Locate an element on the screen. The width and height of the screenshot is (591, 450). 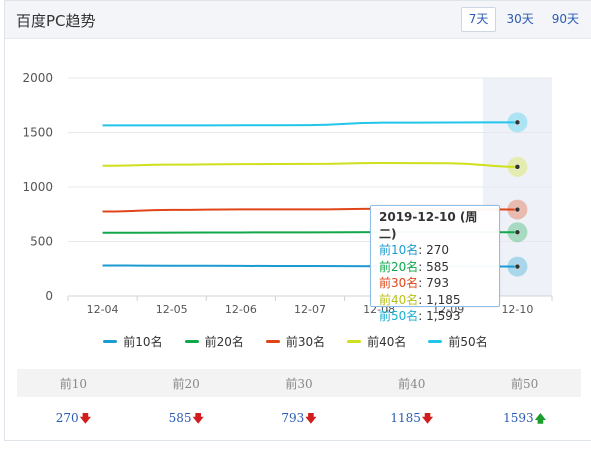
chart-legend: 前10名 前20名 前30名 前40名 前50名 is located at coordinates (295, 341).